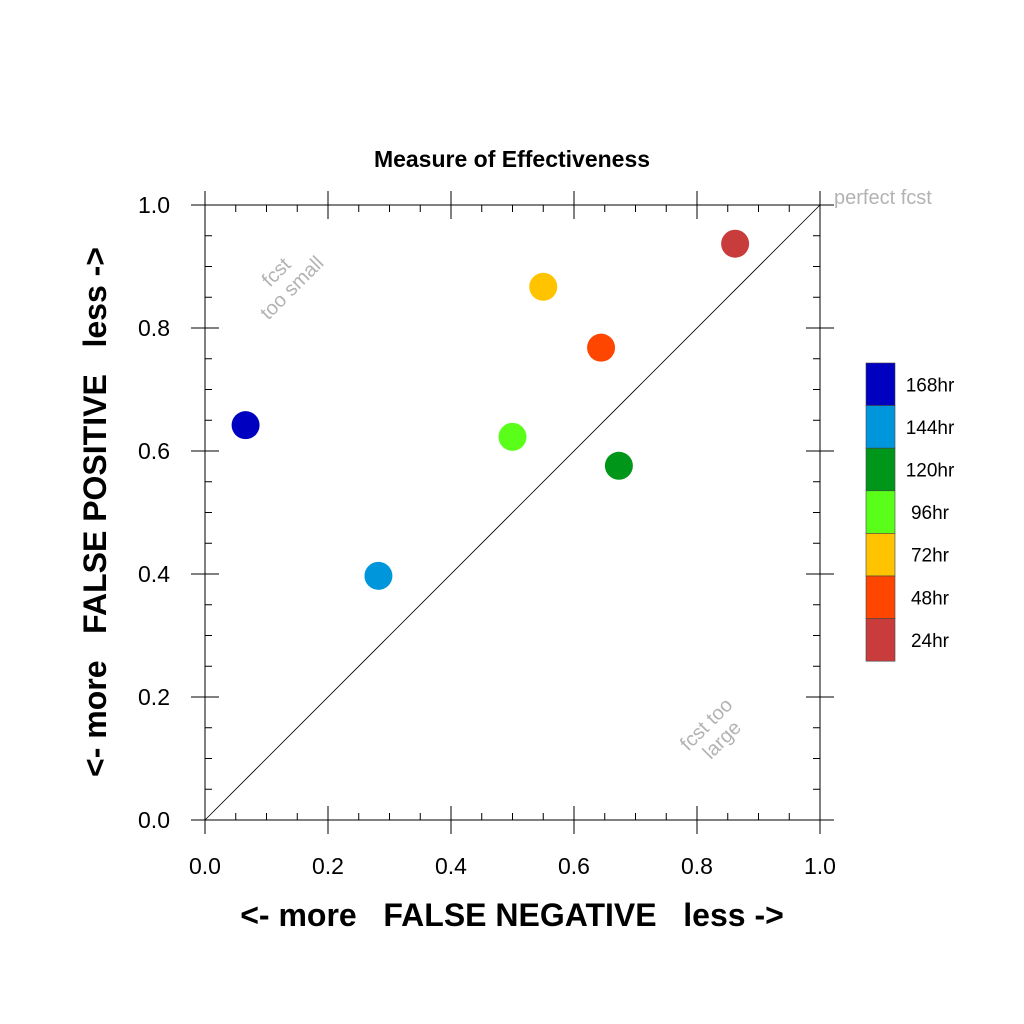 This screenshot has height=1024, width=1024. Describe the element at coordinates (880, 640) in the screenshot. I see `legend-swatch-24hr` at that location.